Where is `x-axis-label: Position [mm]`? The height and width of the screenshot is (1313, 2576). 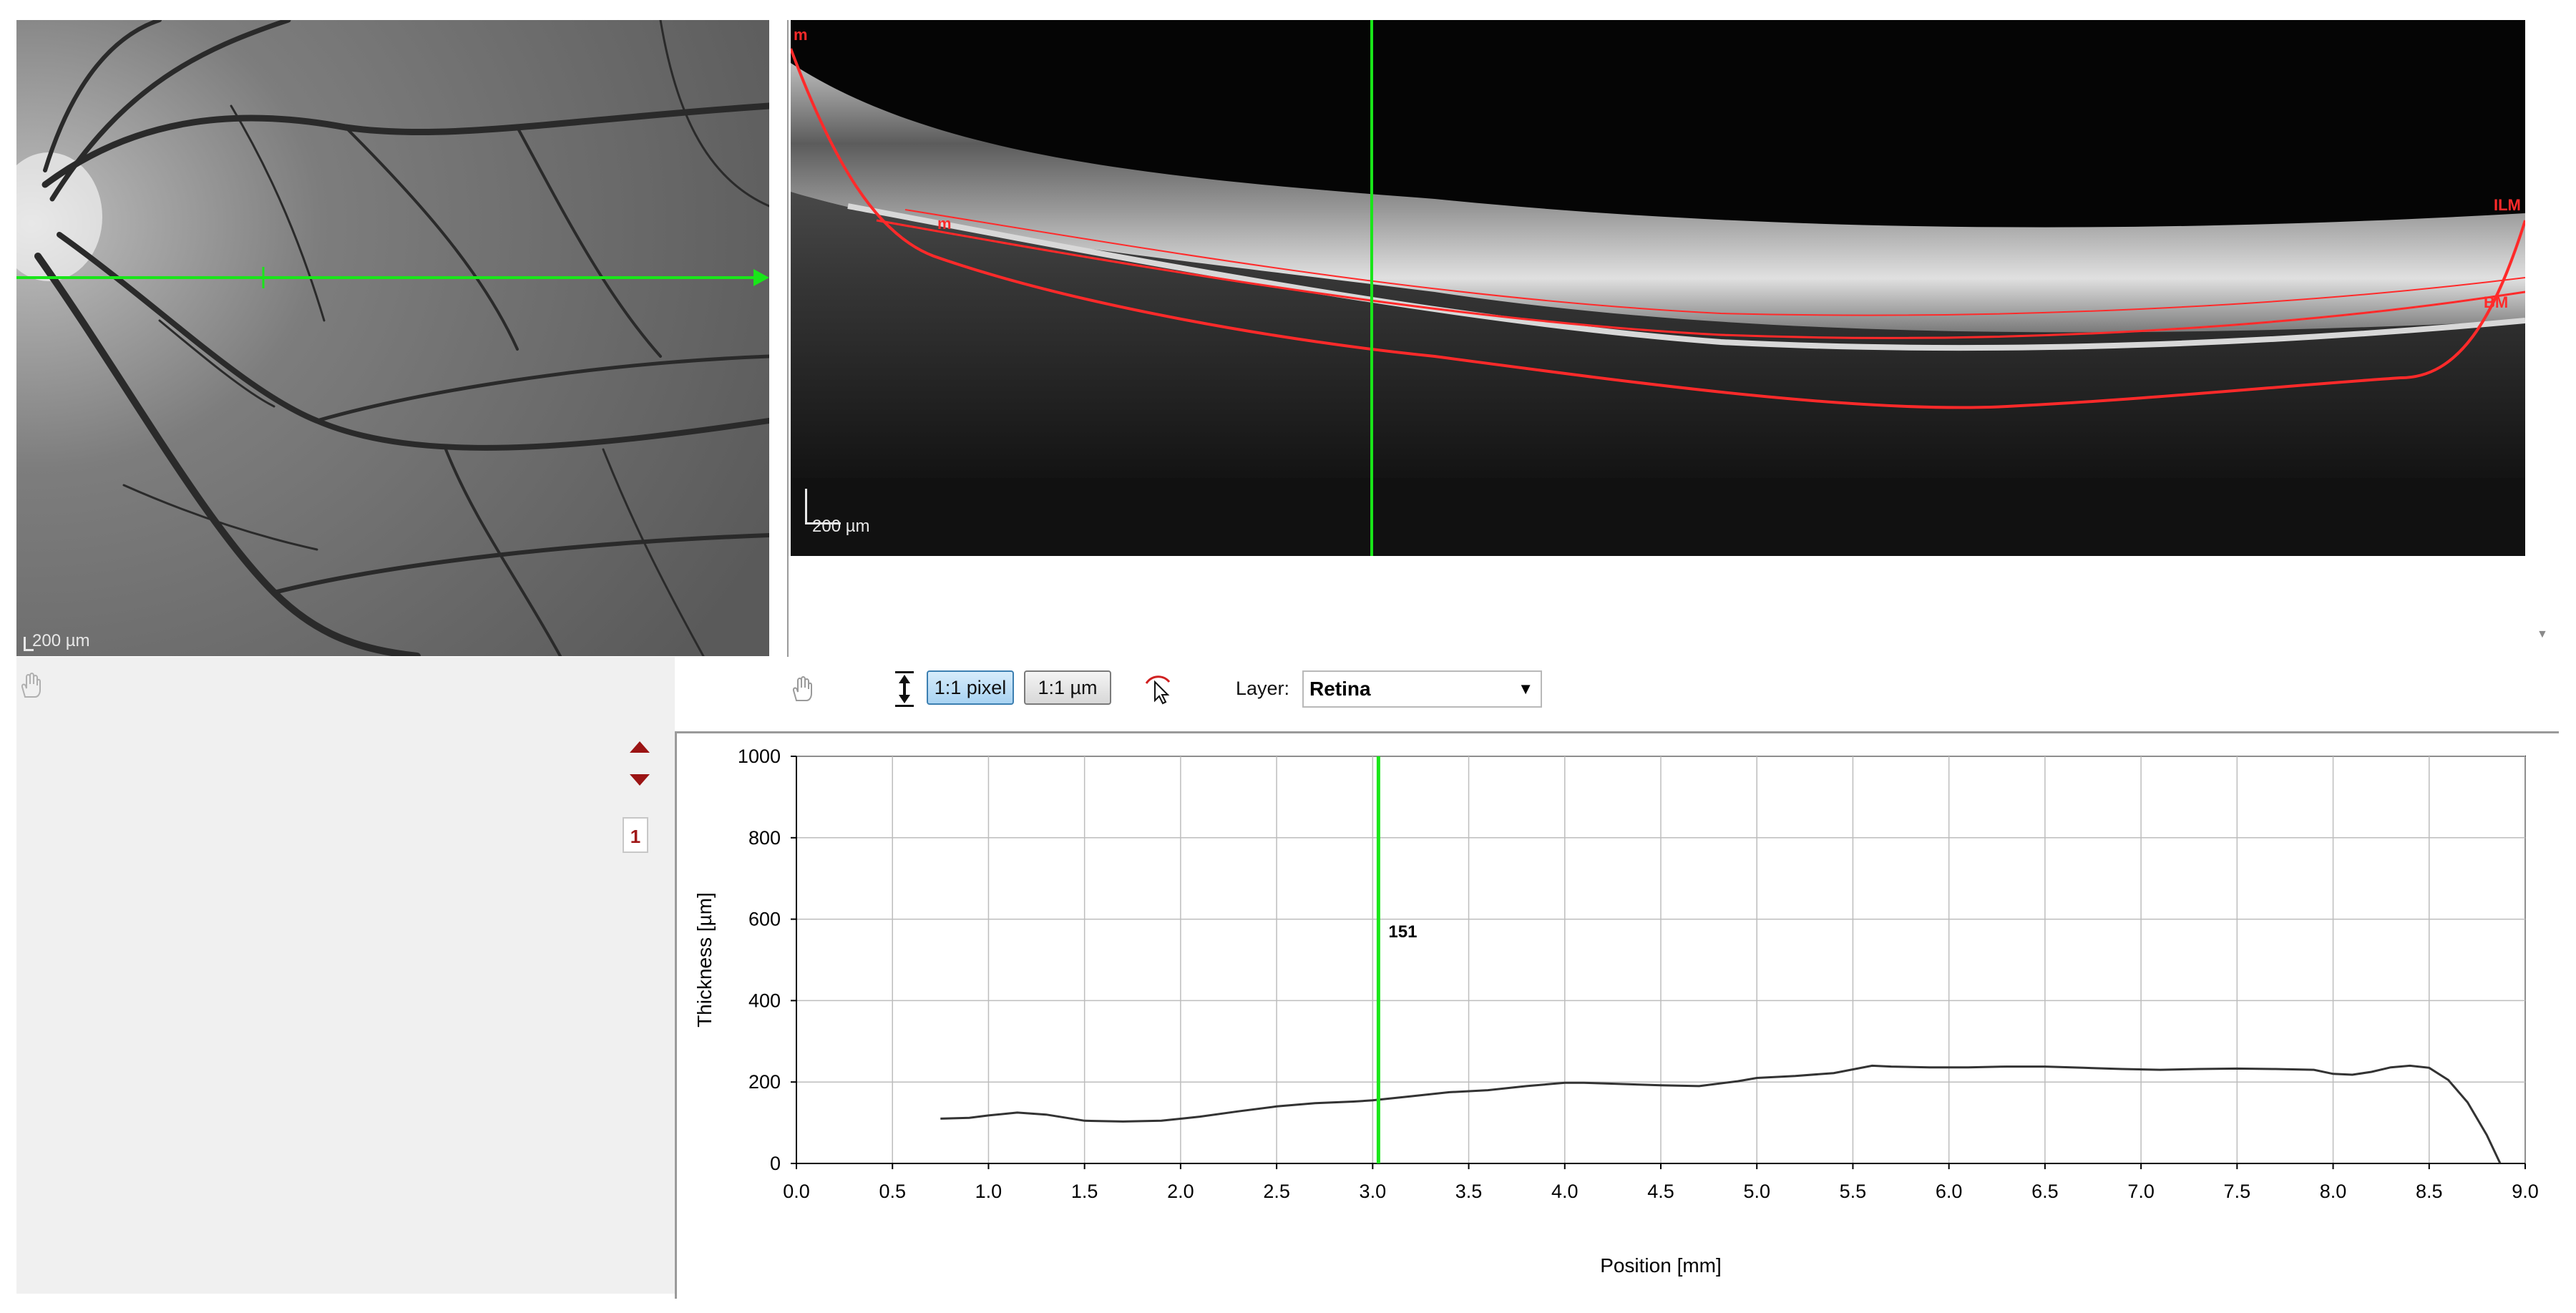
x-axis-label: Position [mm] is located at coordinates (1661, 1265).